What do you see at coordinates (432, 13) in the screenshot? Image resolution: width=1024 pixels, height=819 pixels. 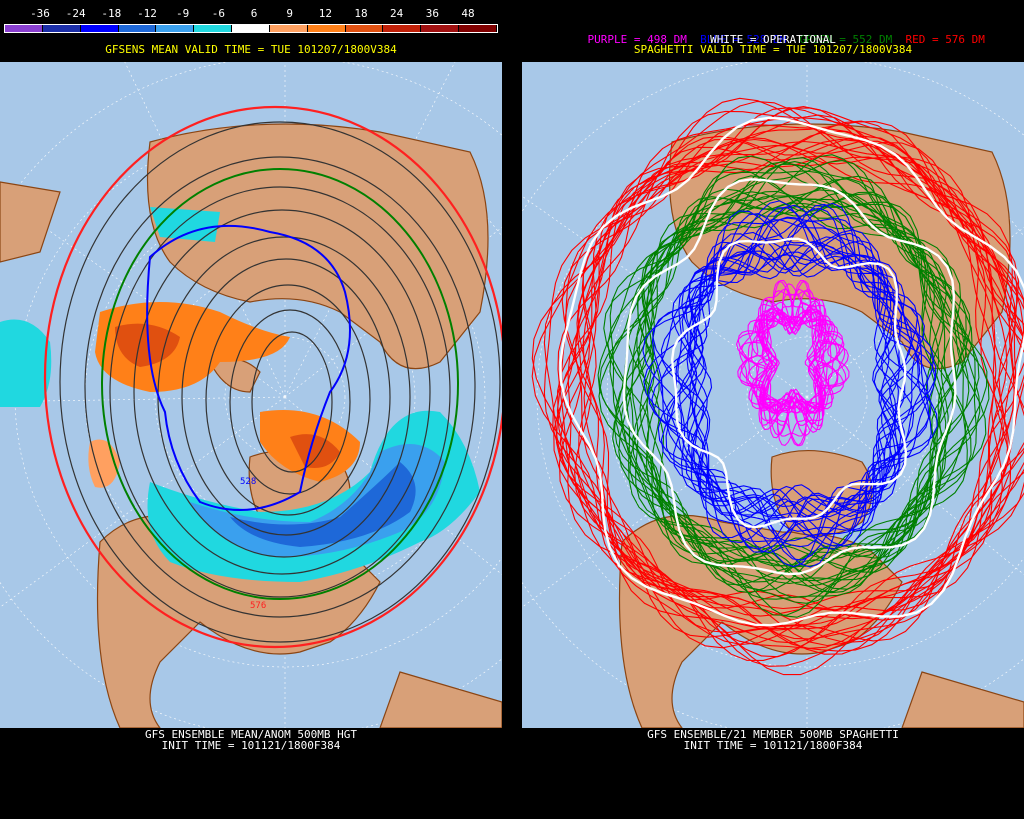 I see `colorbar-tick-label: 36` at bounding box center [432, 13].